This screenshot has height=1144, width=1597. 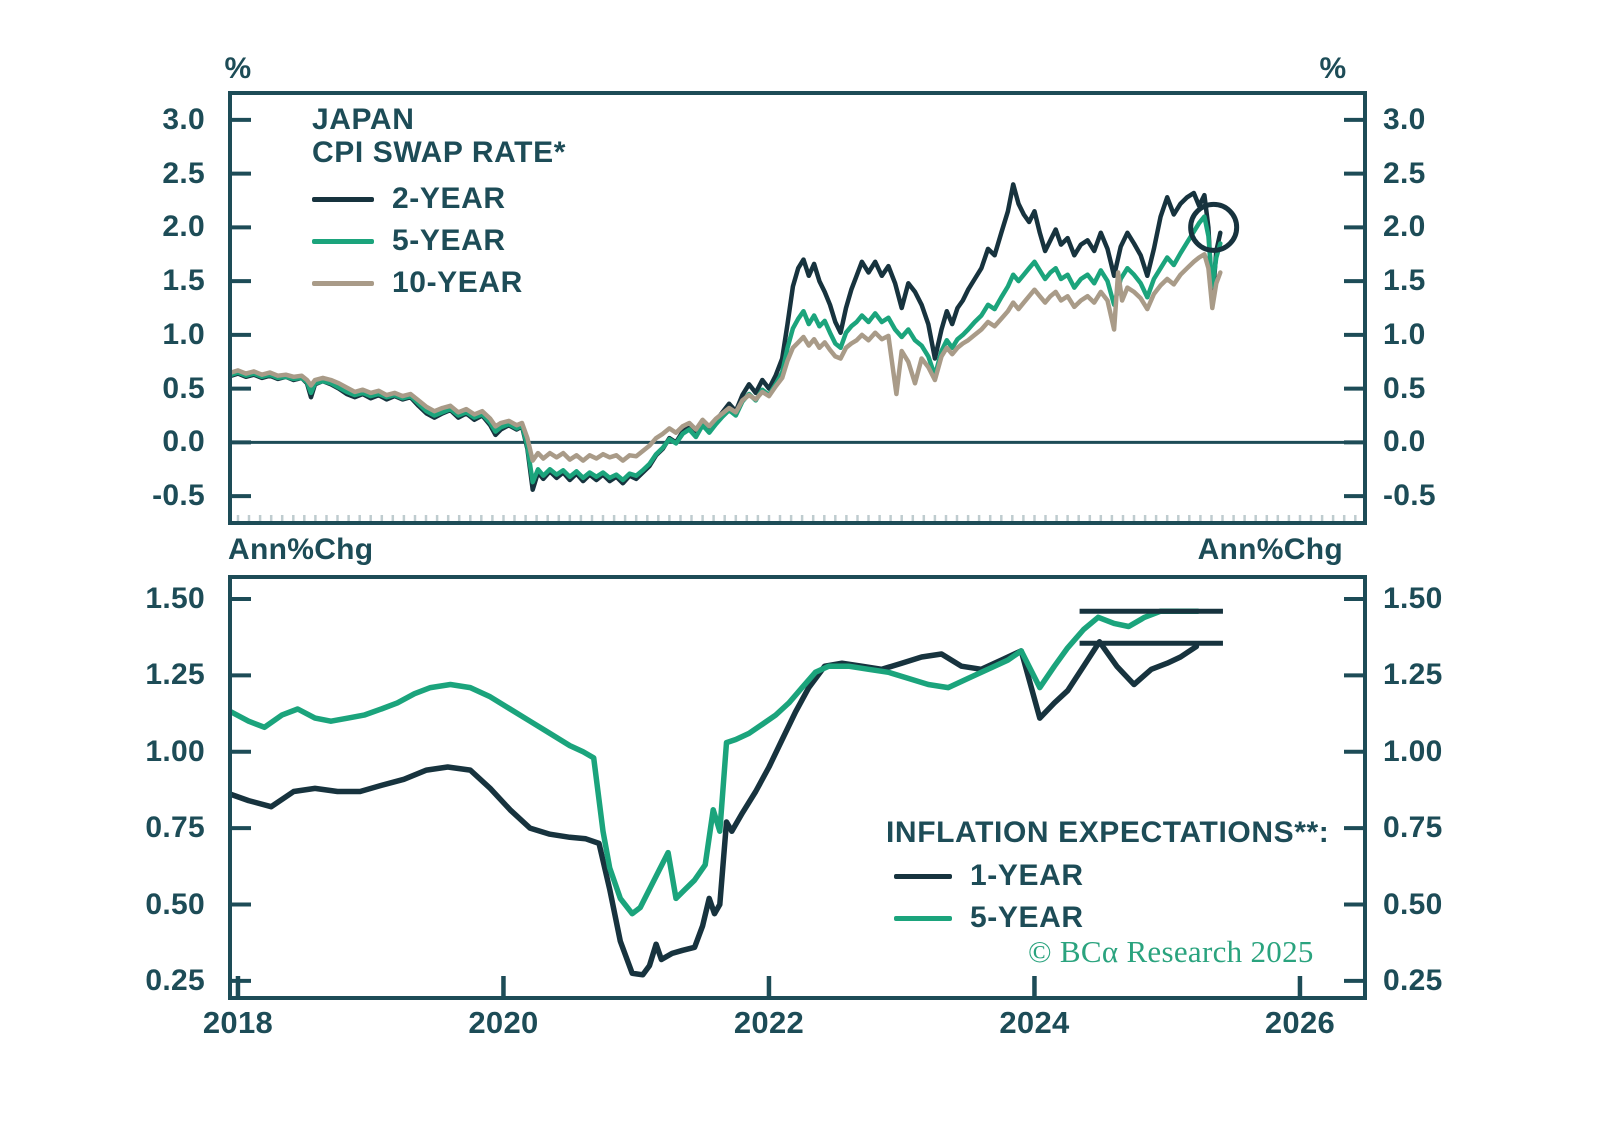 I want to click on y-tick-label-left: 2.0, so click(x=183, y=227).